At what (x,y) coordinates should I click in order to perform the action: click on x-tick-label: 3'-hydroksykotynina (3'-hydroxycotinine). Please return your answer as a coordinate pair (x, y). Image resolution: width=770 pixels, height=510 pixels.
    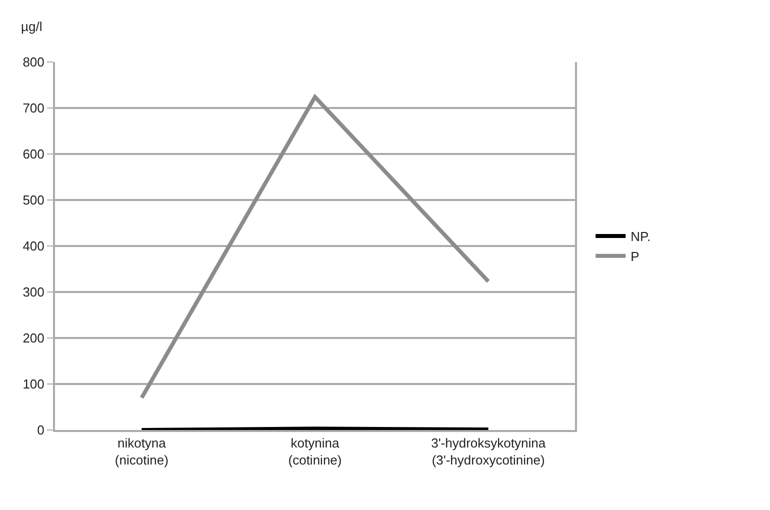
    Looking at the image, I should click on (488, 452).